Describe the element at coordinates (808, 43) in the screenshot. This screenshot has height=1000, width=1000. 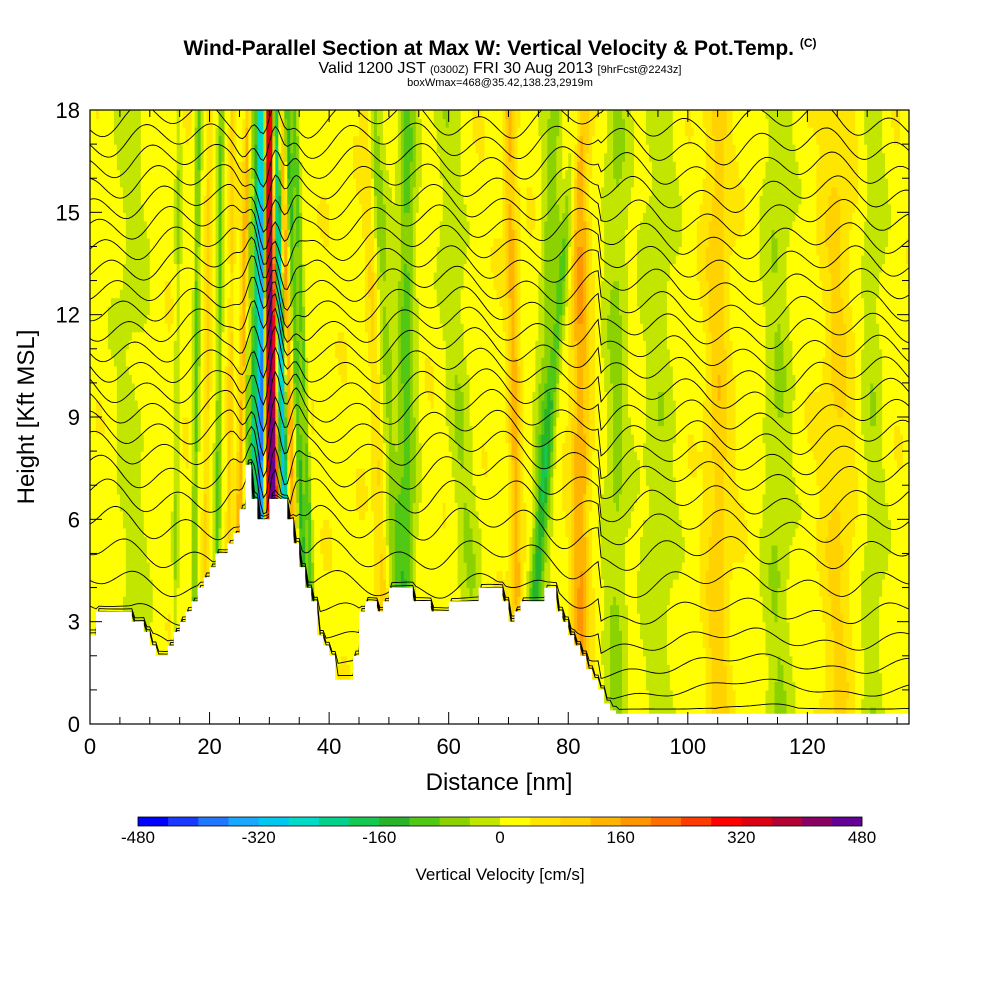
I see `chart-title-tag: (C)` at that location.